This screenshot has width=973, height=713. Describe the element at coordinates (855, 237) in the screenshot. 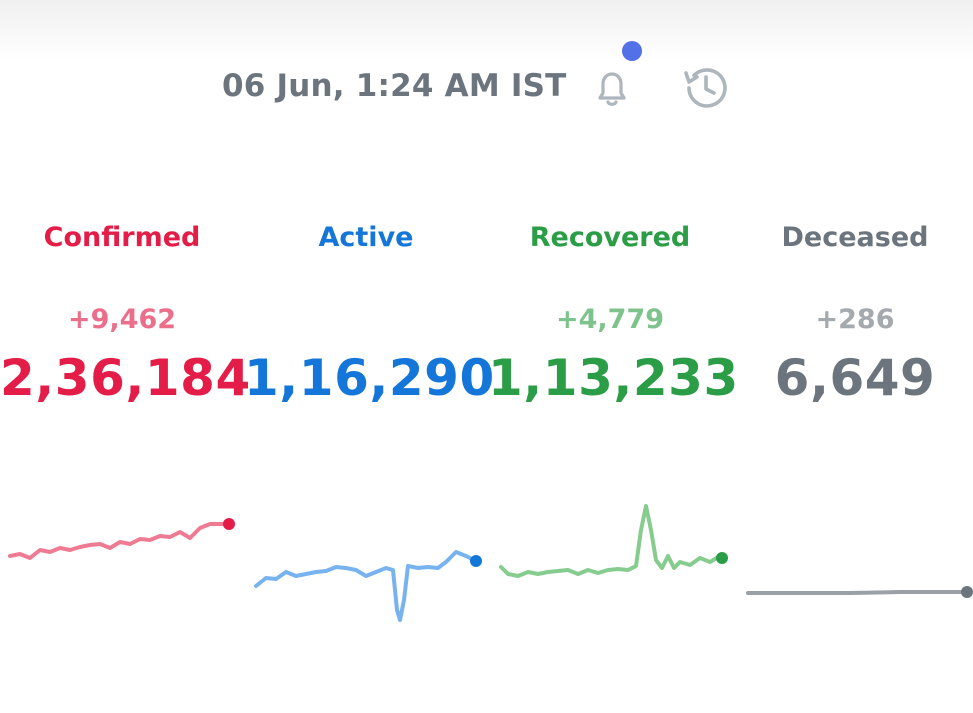

I see `deceased-label: Deceased` at that location.